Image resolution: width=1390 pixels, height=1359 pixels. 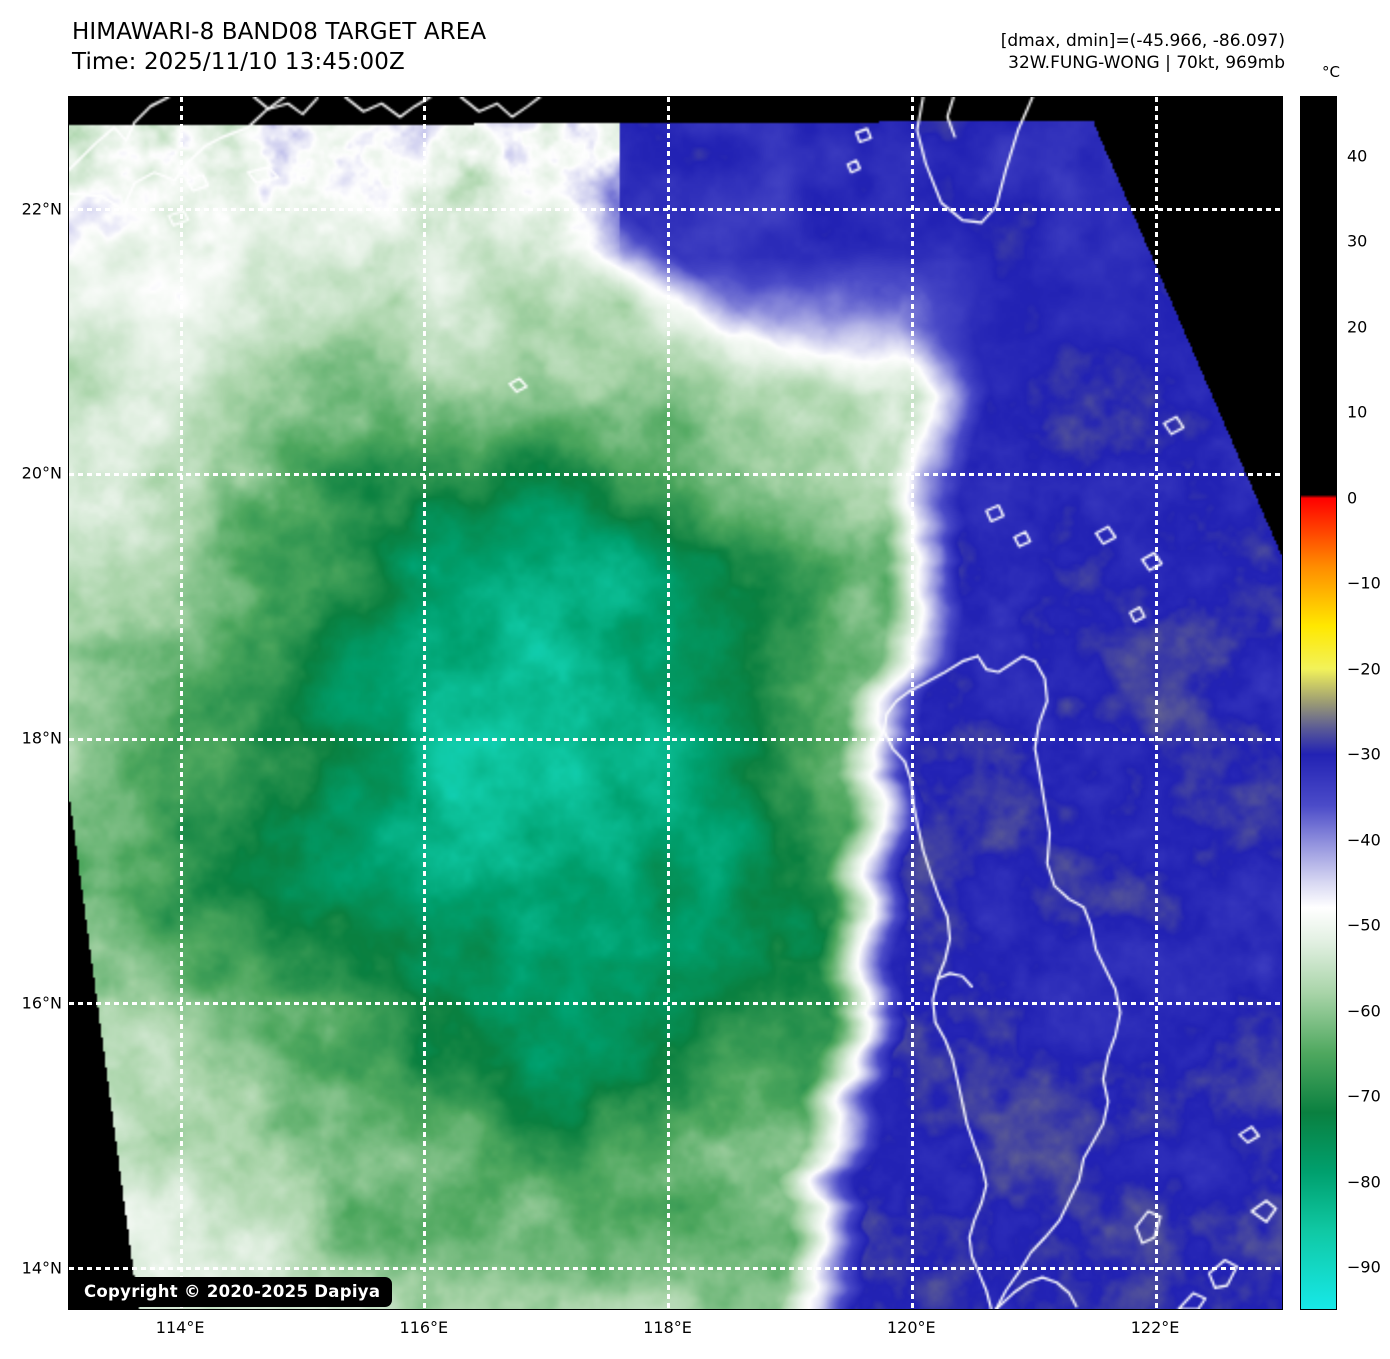 What do you see at coordinates (1364, 1182) in the screenshot?
I see `colorbar-tick--80: −80` at bounding box center [1364, 1182].